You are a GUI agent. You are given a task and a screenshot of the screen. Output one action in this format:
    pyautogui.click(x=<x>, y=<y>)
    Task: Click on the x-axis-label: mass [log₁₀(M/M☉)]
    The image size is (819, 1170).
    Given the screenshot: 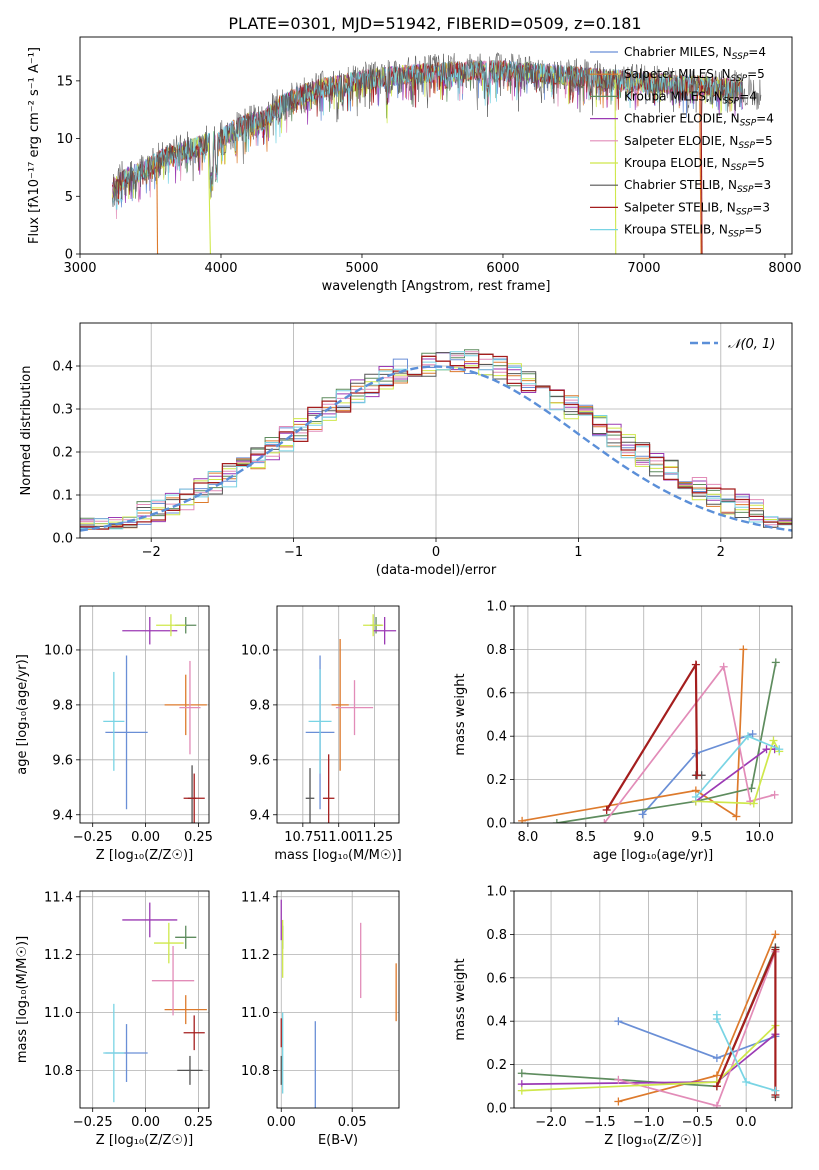 What is the action you would take?
    pyautogui.click(x=337, y=855)
    